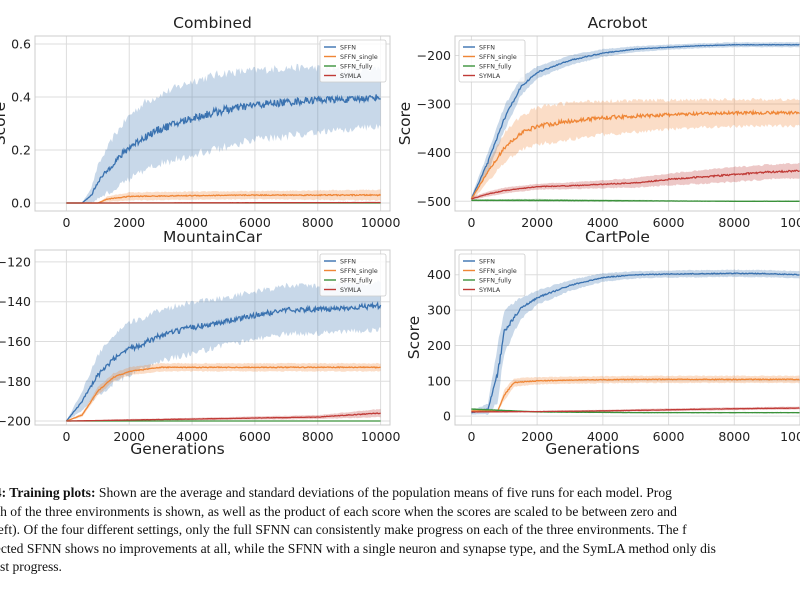 This screenshot has height=600, width=800. What do you see at coordinates (434, 104) in the screenshot?
I see `y-tick-label: −300` at bounding box center [434, 104].